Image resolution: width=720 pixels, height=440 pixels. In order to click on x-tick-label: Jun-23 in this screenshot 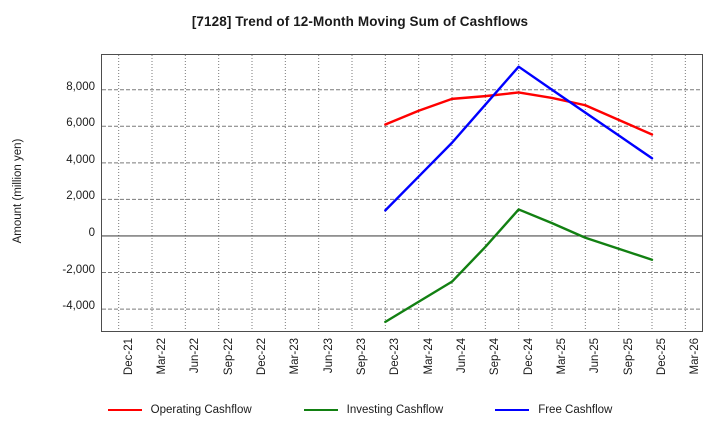, I will do `click(328, 356)`.